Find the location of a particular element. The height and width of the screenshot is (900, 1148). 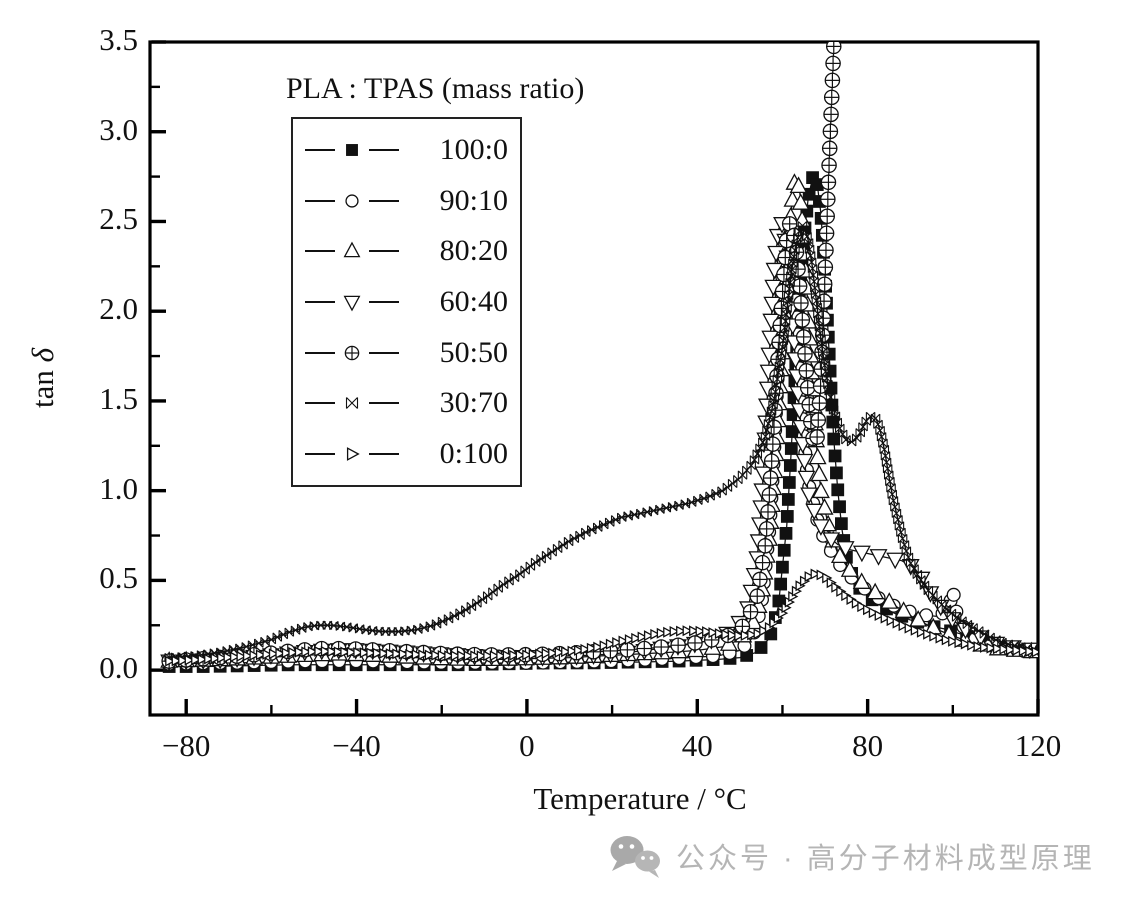

legend-label: 100:0 is located at coordinates (473, 150).